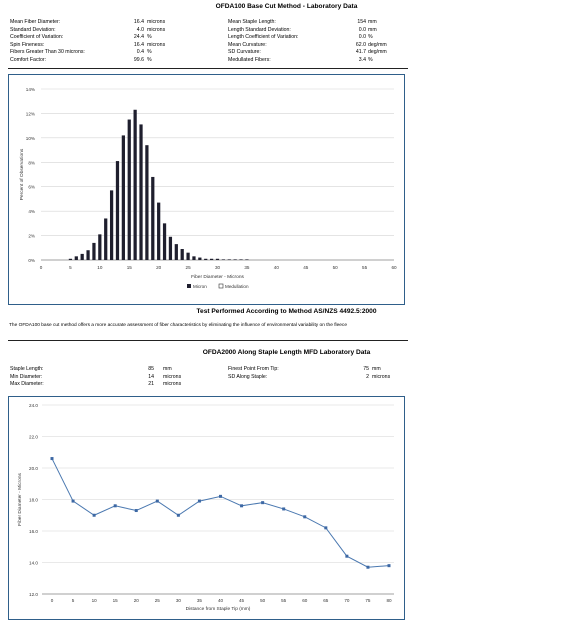 This screenshot has width=573, height=628. Describe the element at coordinates (368, 600) in the screenshot. I see `x-tick-label: 75` at that location.